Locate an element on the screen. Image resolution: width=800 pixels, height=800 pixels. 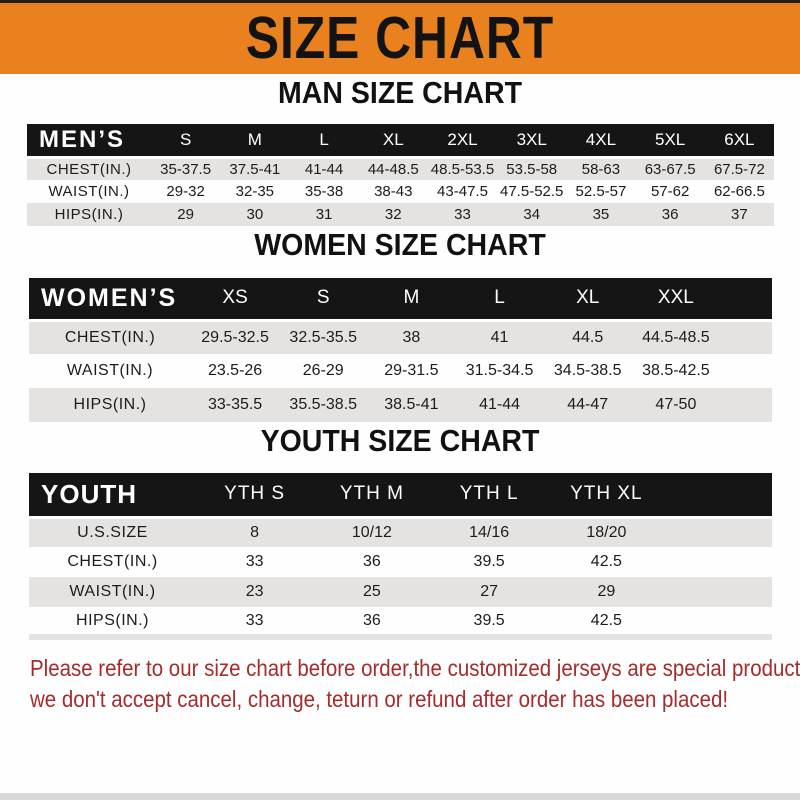
size-value-cell: 57-62 is located at coordinates (670, 191).